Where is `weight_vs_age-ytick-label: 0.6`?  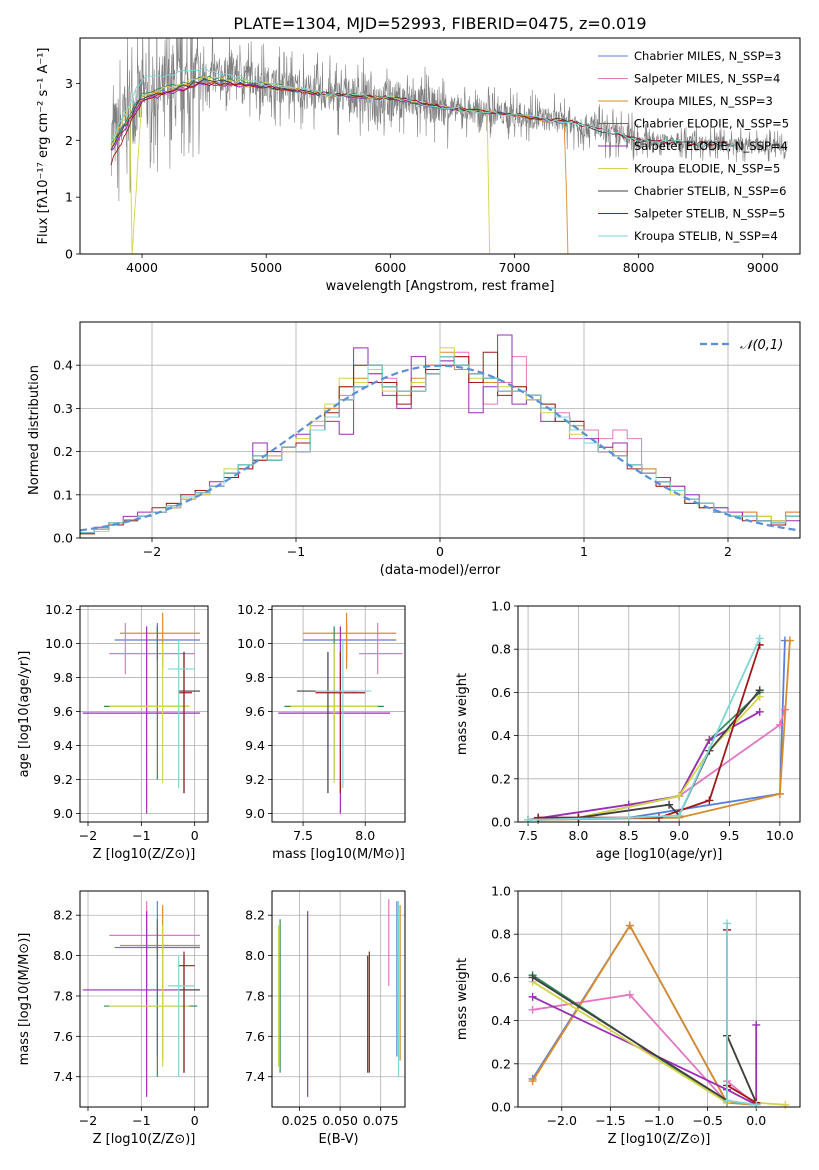
weight_vs_age-ytick-label: 0.6 is located at coordinates (501, 692).